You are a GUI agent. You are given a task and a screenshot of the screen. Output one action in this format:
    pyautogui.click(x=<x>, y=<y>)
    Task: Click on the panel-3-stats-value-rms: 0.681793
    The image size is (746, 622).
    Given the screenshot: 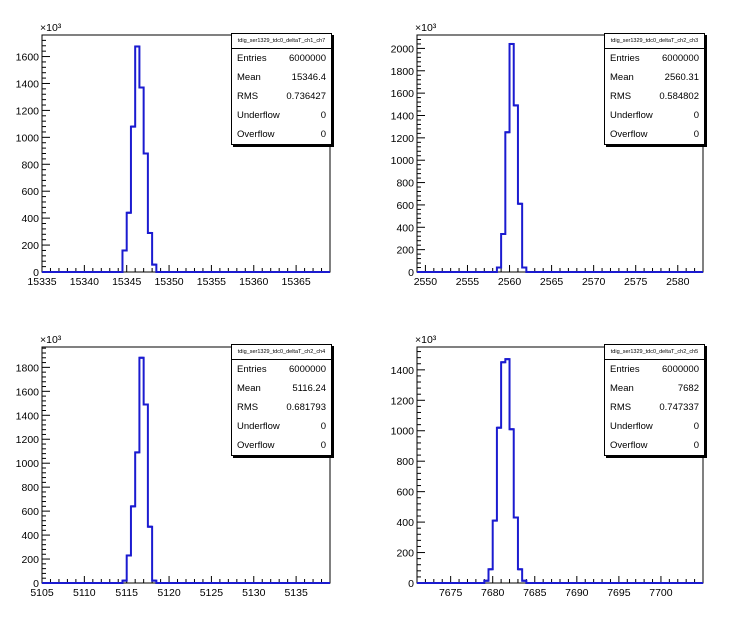 What is the action you would take?
    pyautogui.click(x=306, y=407)
    